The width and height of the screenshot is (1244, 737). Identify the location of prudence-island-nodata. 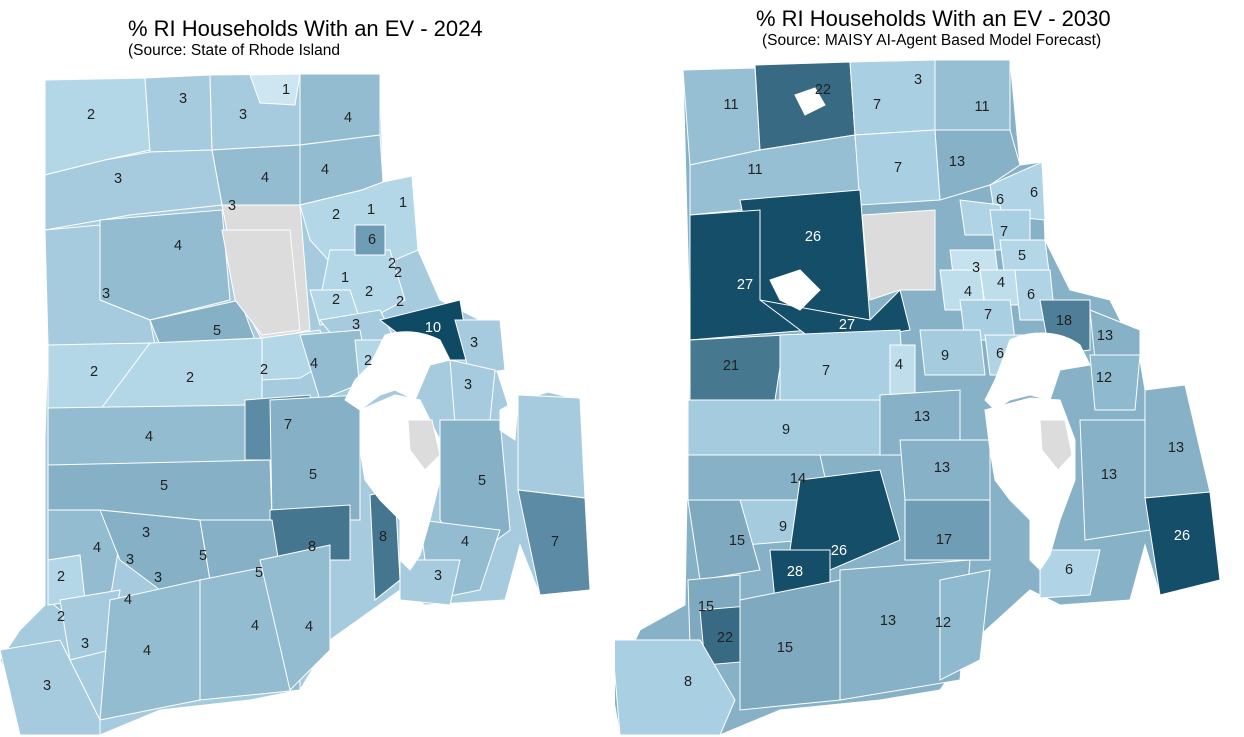
(1056, 445).